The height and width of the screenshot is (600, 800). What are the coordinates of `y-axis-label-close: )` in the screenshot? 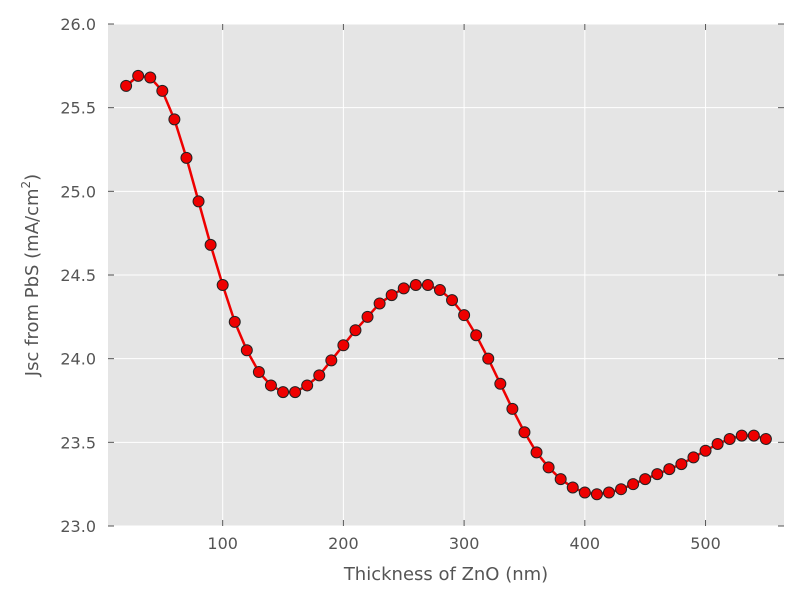 It's located at (32, 177).